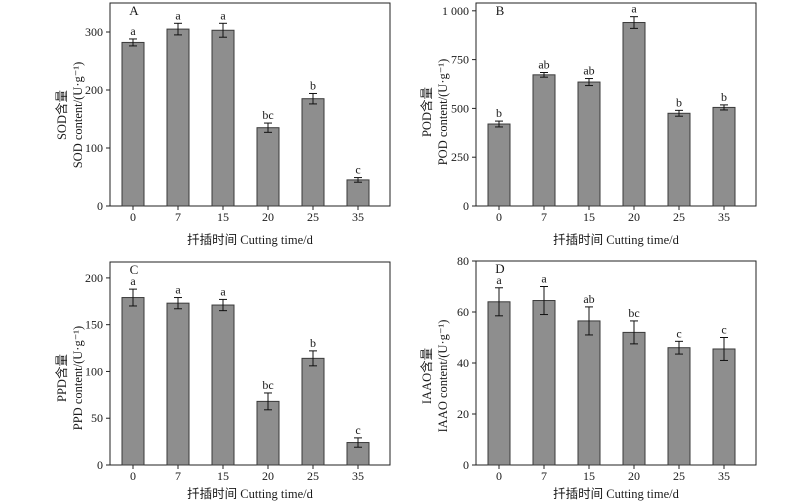 This screenshot has width=800, height=504. I want to click on y-tick-label: 60, so click(463, 312).